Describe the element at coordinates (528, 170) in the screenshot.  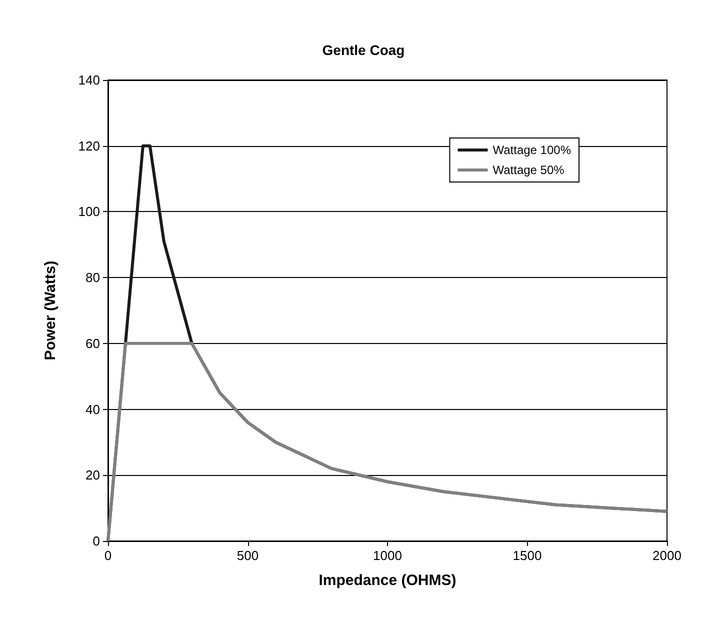
I see `legend-label: Wattage 50%` at that location.